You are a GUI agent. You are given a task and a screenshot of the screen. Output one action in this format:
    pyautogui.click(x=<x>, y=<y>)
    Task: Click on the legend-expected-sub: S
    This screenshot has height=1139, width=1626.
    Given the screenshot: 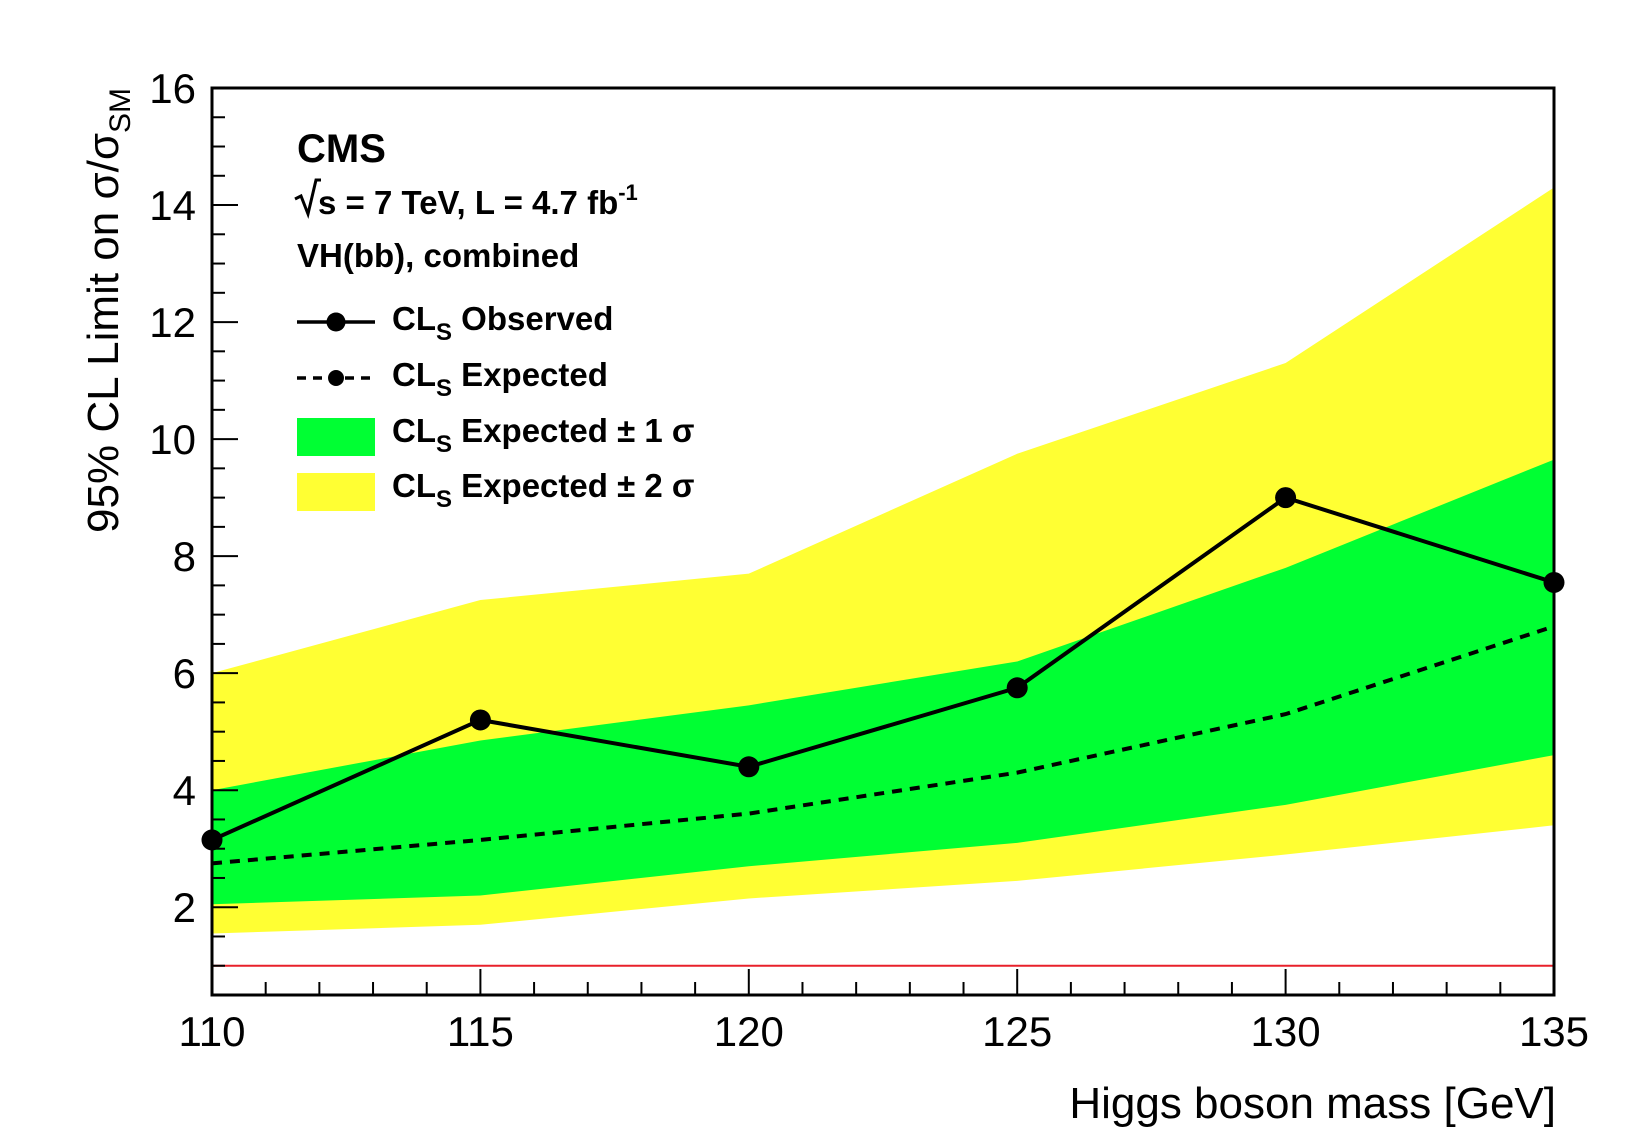 What is the action you would take?
    pyautogui.click(x=444, y=388)
    